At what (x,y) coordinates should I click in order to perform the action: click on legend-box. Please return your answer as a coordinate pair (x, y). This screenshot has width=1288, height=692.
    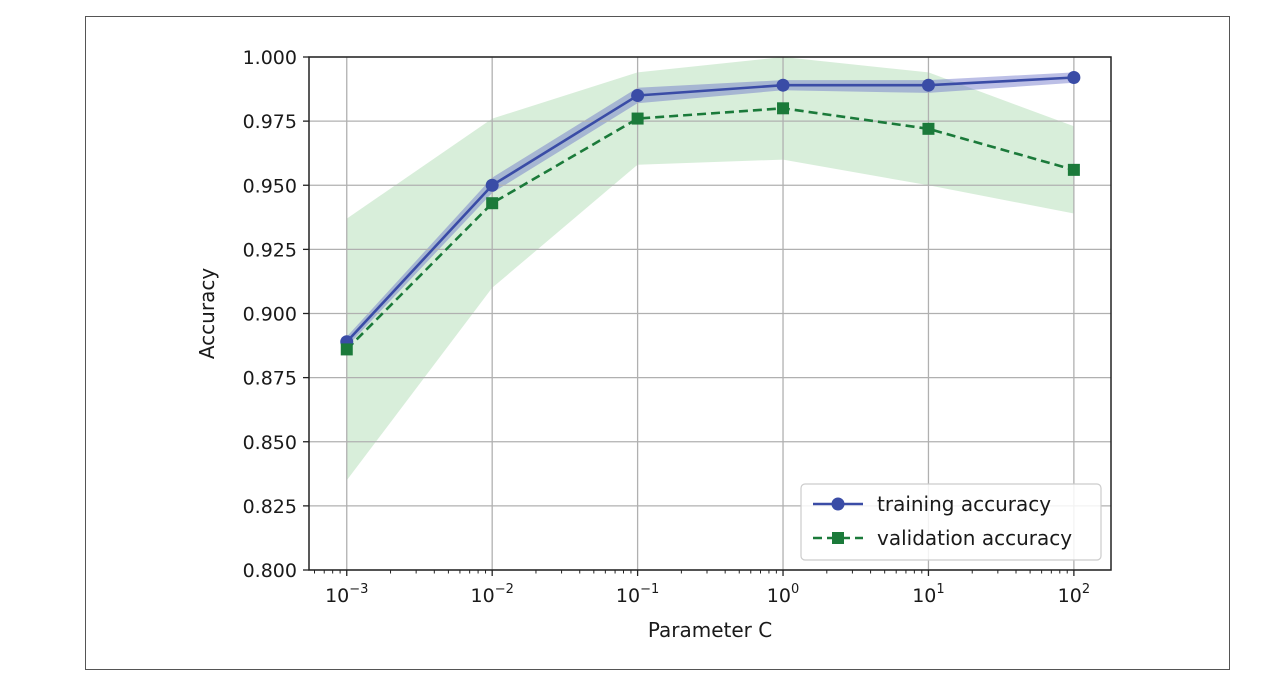
    Looking at the image, I should click on (951, 522).